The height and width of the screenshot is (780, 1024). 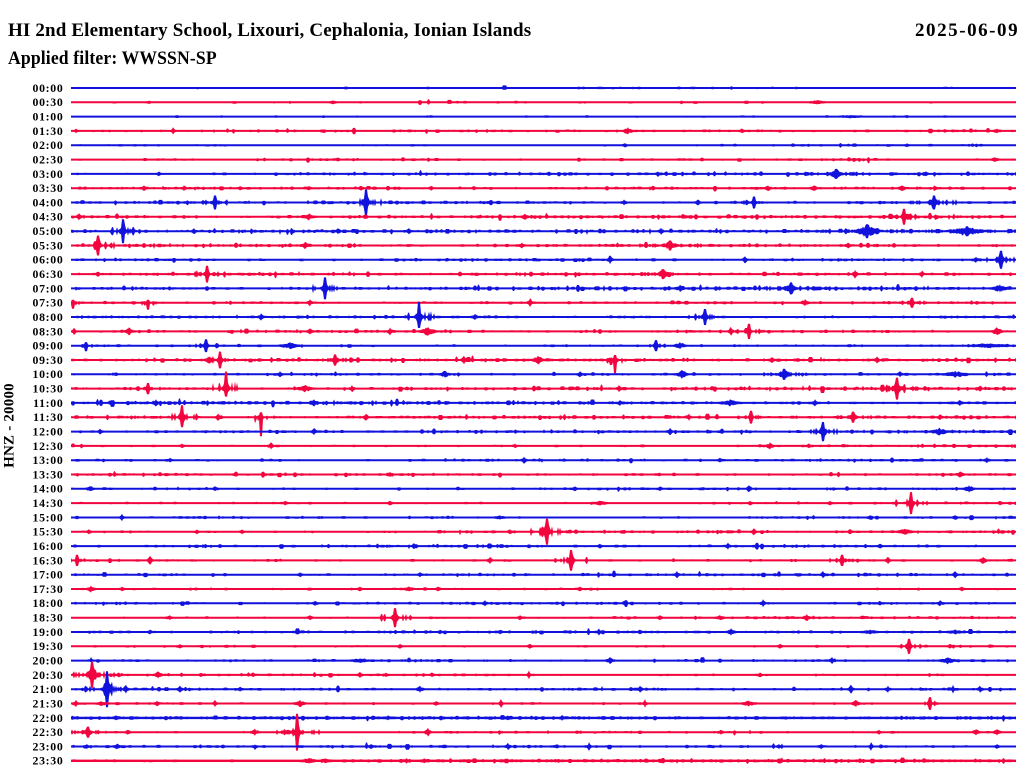 I want to click on svg-text: 15:30, so click(x=47, y=532).